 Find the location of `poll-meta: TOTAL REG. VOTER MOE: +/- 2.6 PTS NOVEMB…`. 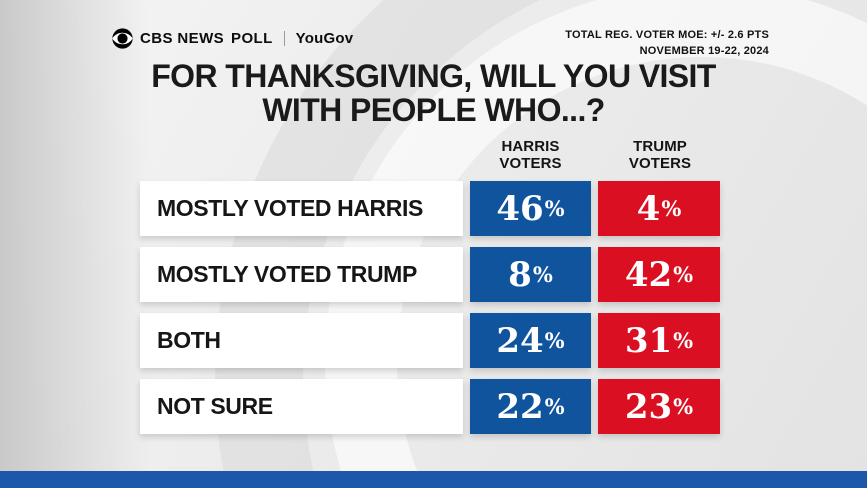

poll-meta: TOTAL REG. VOTER MOE: +/- 2.6 PTS NOVEMB… is located at coordinates (667, 44).